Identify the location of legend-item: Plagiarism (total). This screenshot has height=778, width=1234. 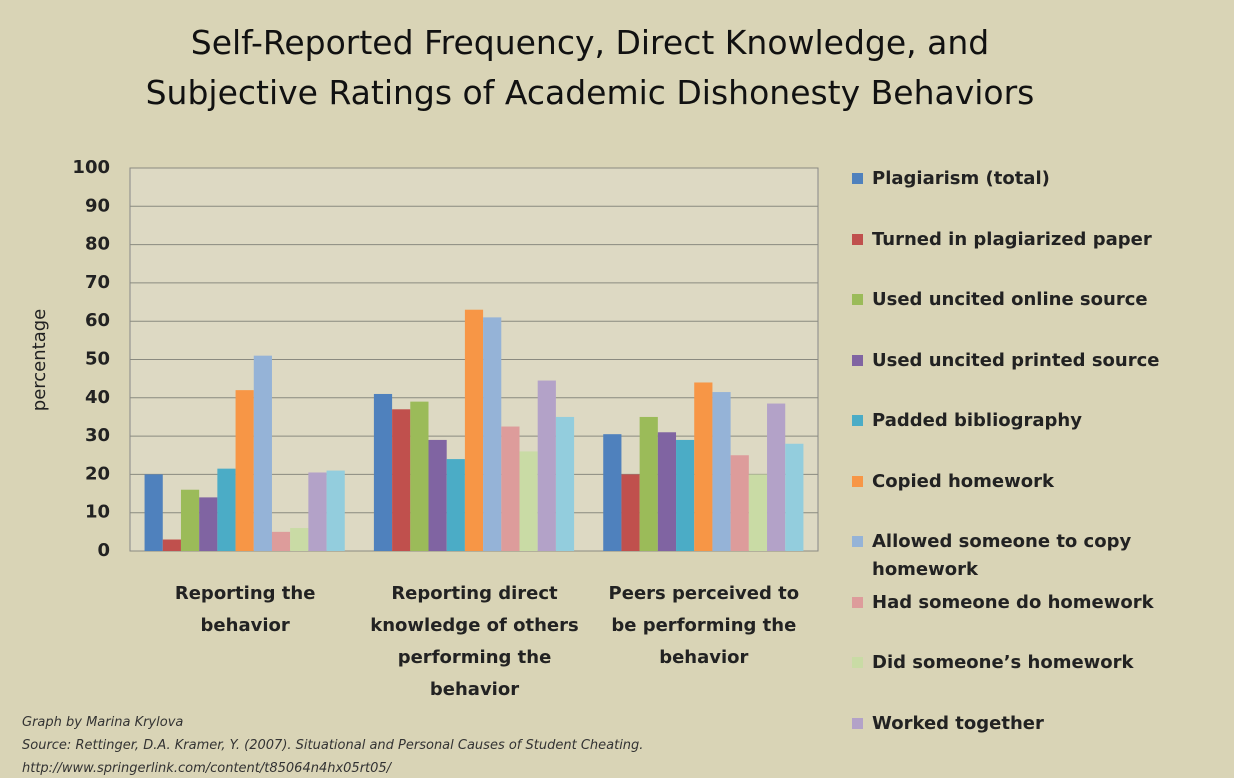
(1032, 179).